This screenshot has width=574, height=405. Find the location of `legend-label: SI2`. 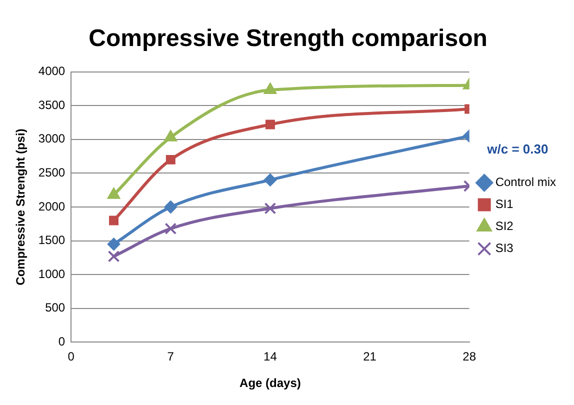

legend-label: SI2 is located at coordinates (504, 226).